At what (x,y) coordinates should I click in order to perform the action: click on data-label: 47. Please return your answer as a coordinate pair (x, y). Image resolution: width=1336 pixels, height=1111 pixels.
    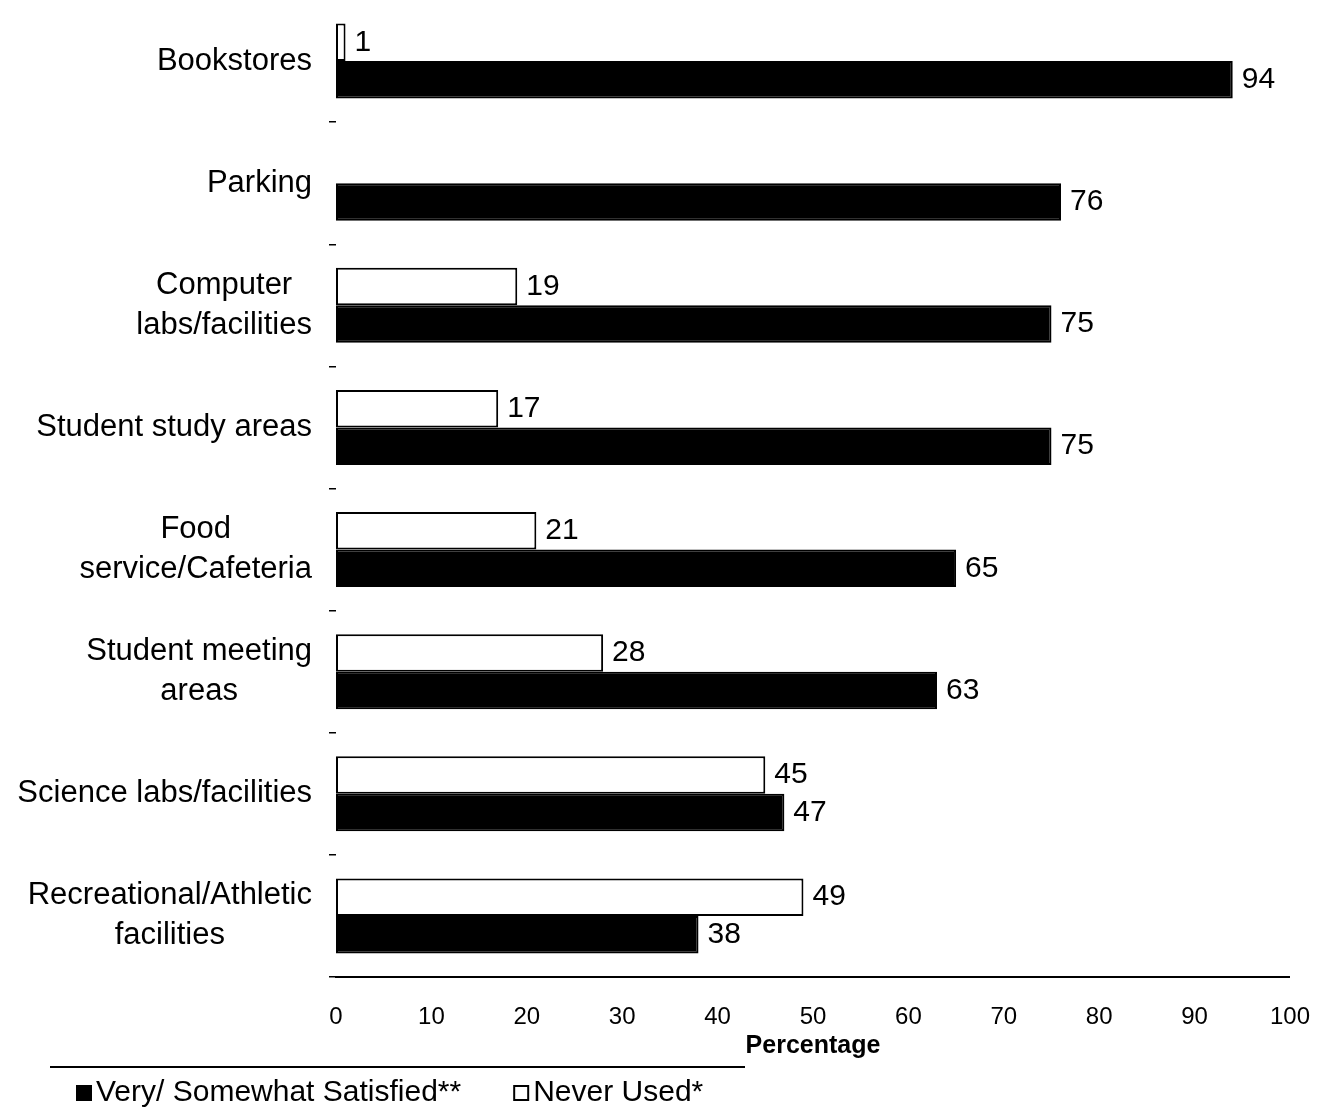
    Looking at the image, I should click on (810, 810).